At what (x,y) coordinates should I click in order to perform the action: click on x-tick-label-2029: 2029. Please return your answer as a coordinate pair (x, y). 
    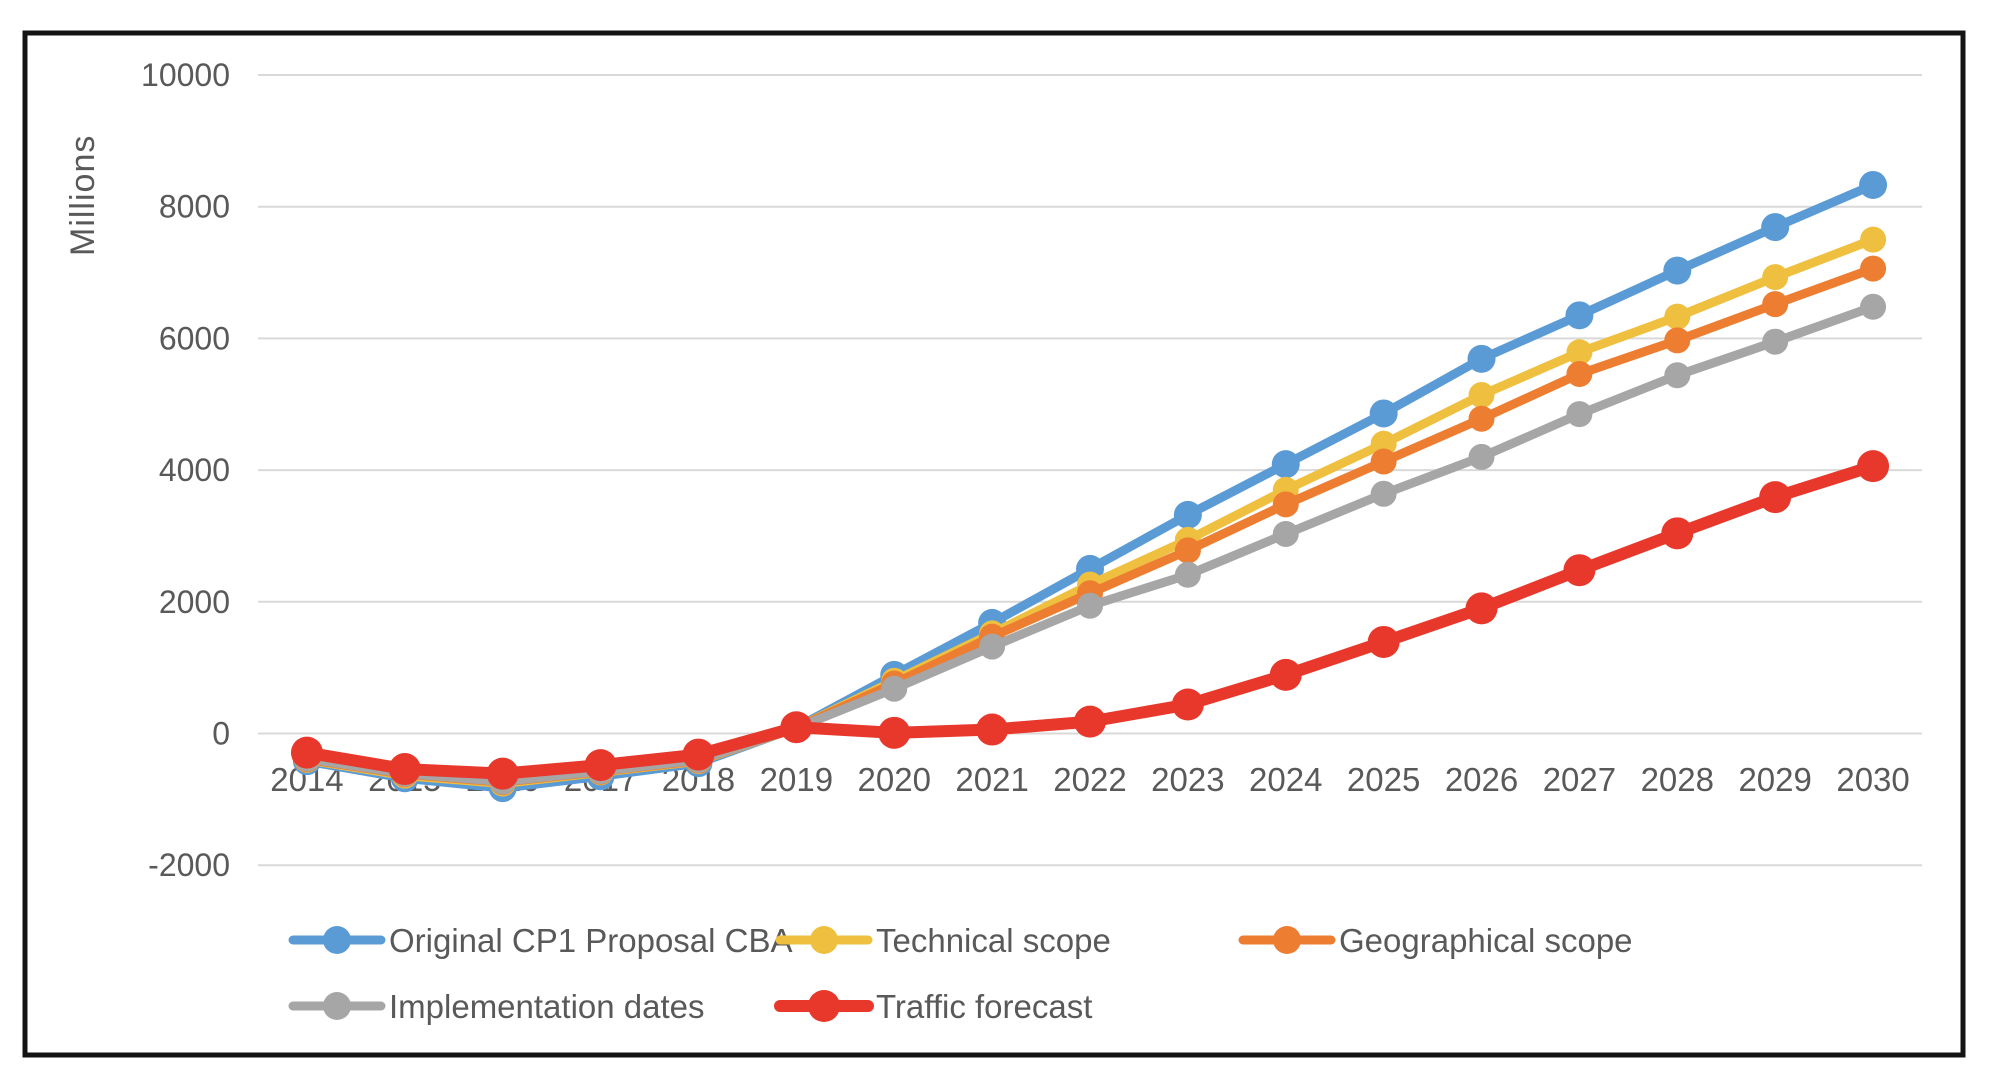
    Looking at the image, I should click on (1774, 779).